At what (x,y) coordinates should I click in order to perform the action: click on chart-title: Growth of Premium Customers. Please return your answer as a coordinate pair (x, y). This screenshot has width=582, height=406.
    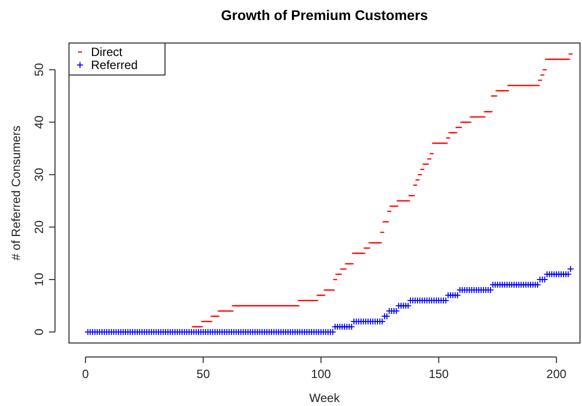
    Looking at the image, I should click on (324, 15).